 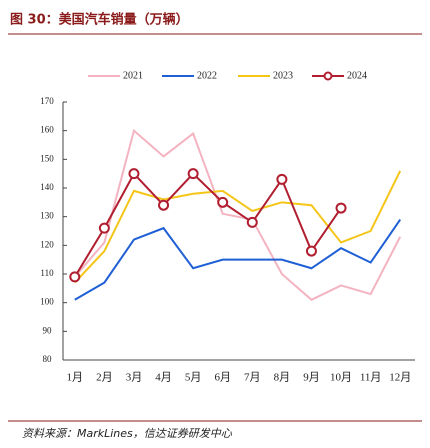 What do you see at coordinates (133, 75) in the screenshot?
I see `legend-label: 2021` at bounding box center [133, 75].